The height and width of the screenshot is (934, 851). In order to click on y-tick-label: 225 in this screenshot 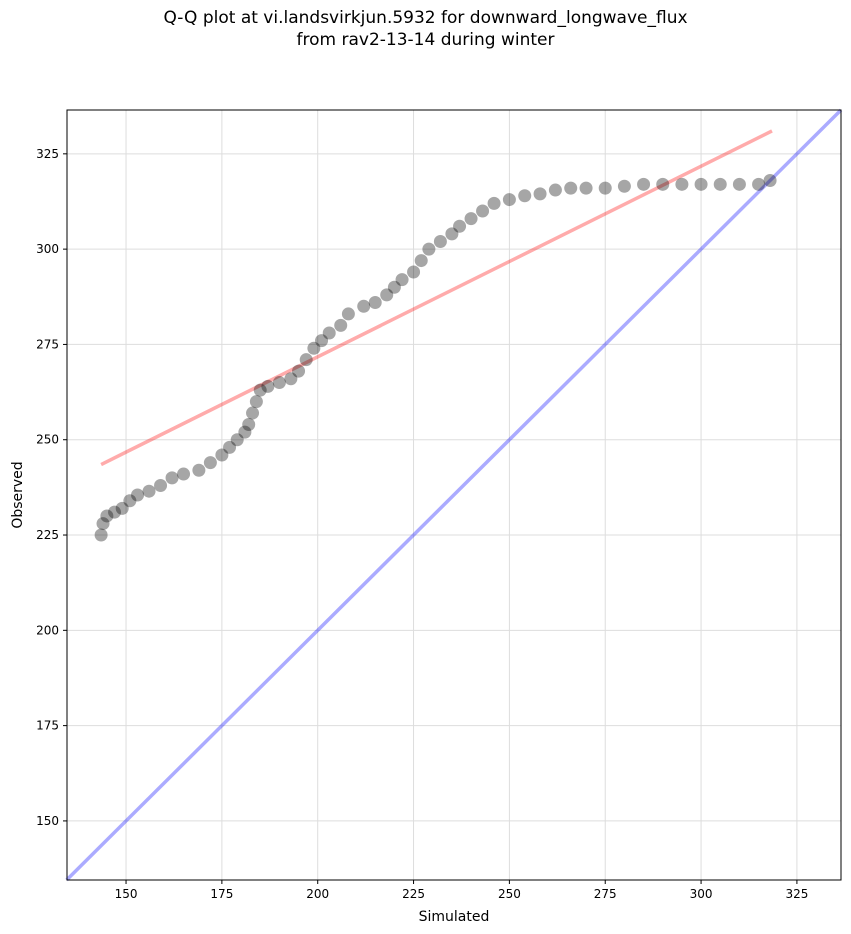, I will do `click(47, 535)`.